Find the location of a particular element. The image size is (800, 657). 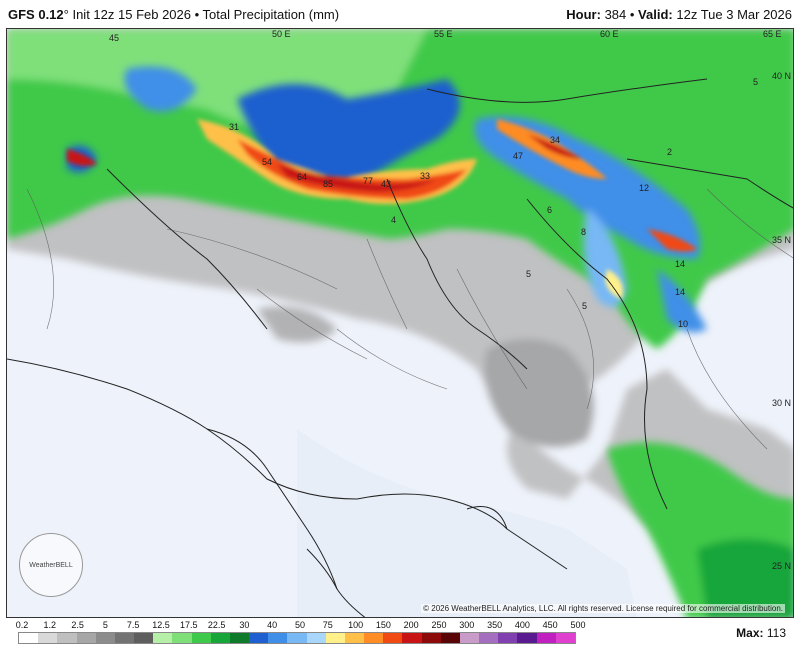

model-name: GFS 0.12 is located at coordinates (36, 14).